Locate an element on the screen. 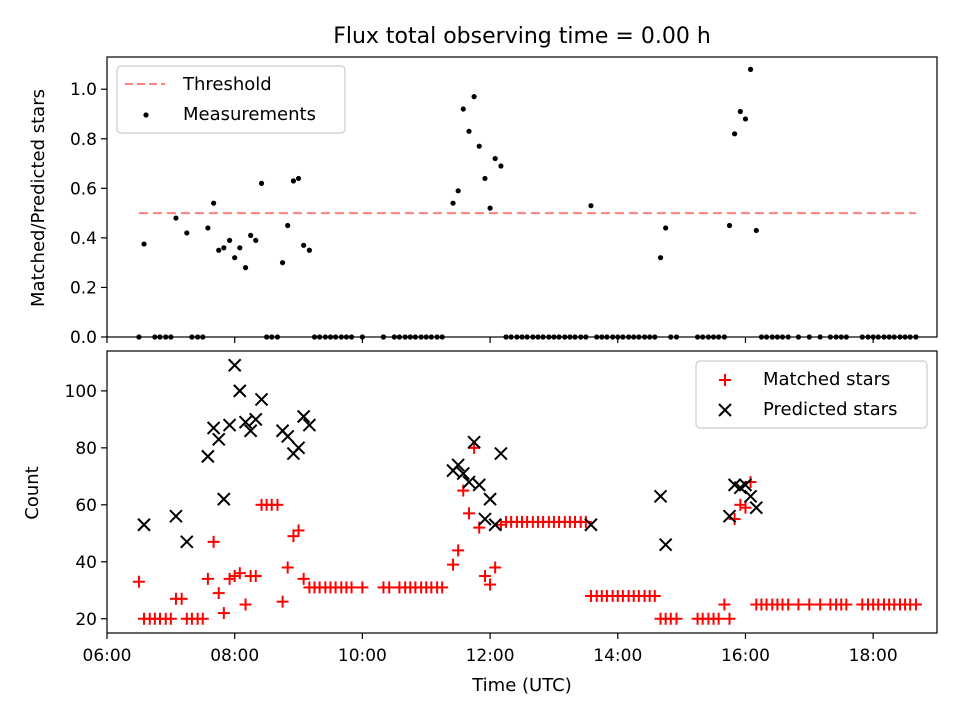 This screenshot has width=960, height=720. top-y-tick-label: 0.8 is located at coordinates (83, 140).